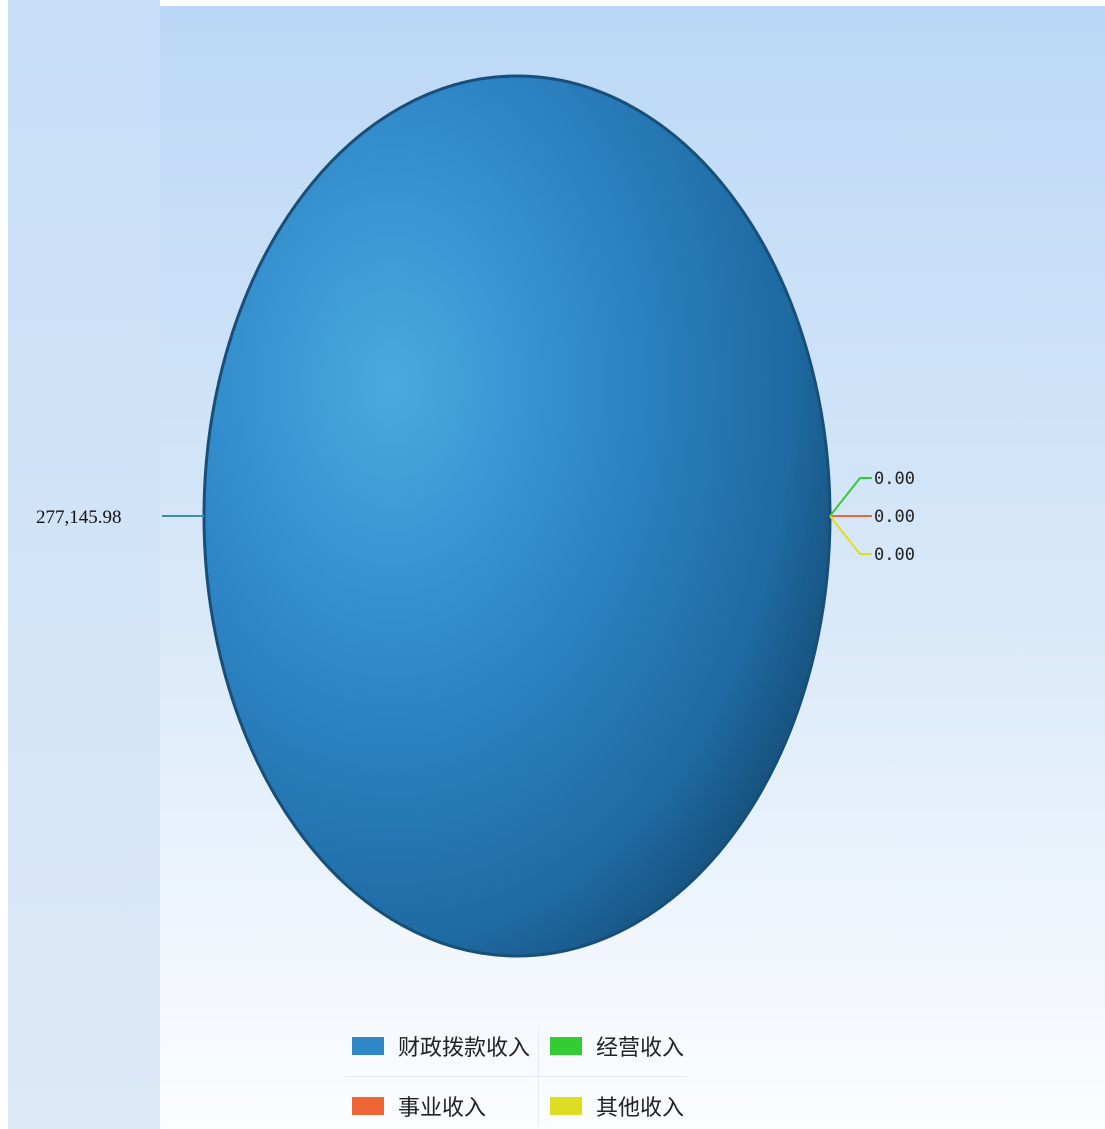  Describe the element at coordinates (894, 517) in the screenshot. I see `value-label-business: 0.00` at that location.